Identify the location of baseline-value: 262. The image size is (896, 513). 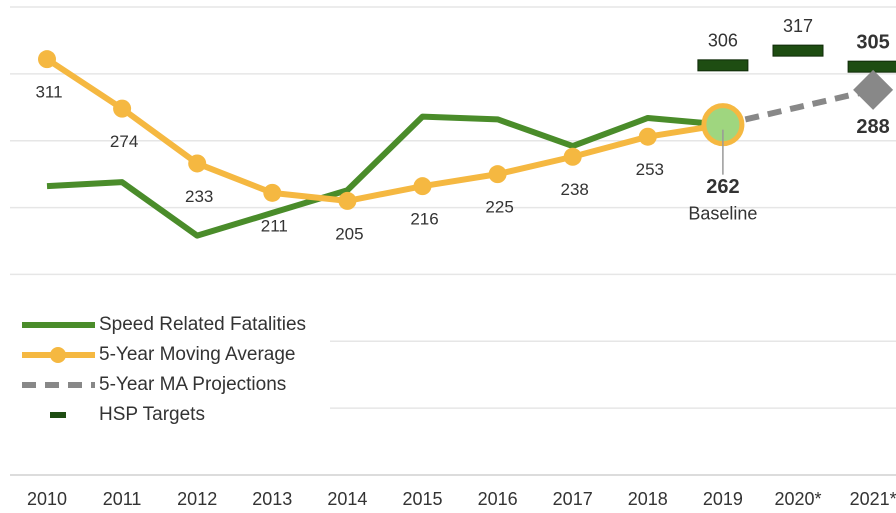
(722, 187).